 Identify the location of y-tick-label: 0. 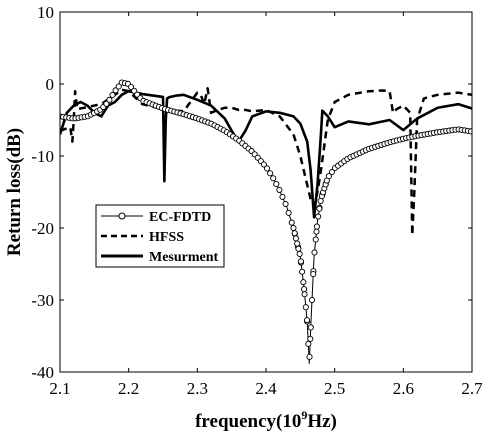
(50, 84).